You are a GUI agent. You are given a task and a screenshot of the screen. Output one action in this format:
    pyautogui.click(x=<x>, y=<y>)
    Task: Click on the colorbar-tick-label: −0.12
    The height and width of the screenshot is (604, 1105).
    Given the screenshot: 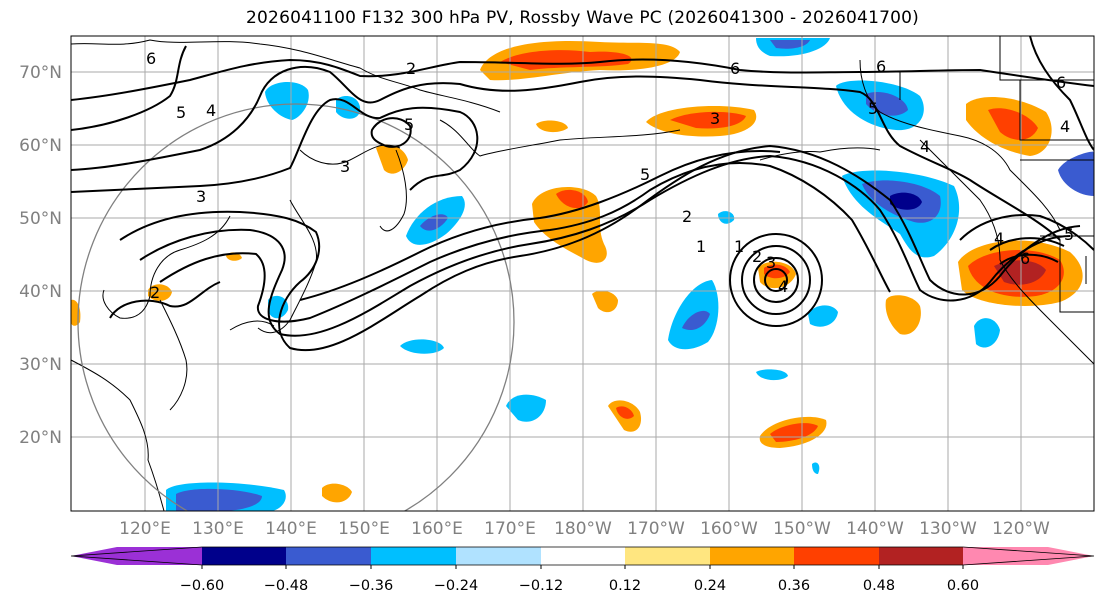 What is the action you would take?
    pyautogui.click(x=541, y=586)
    